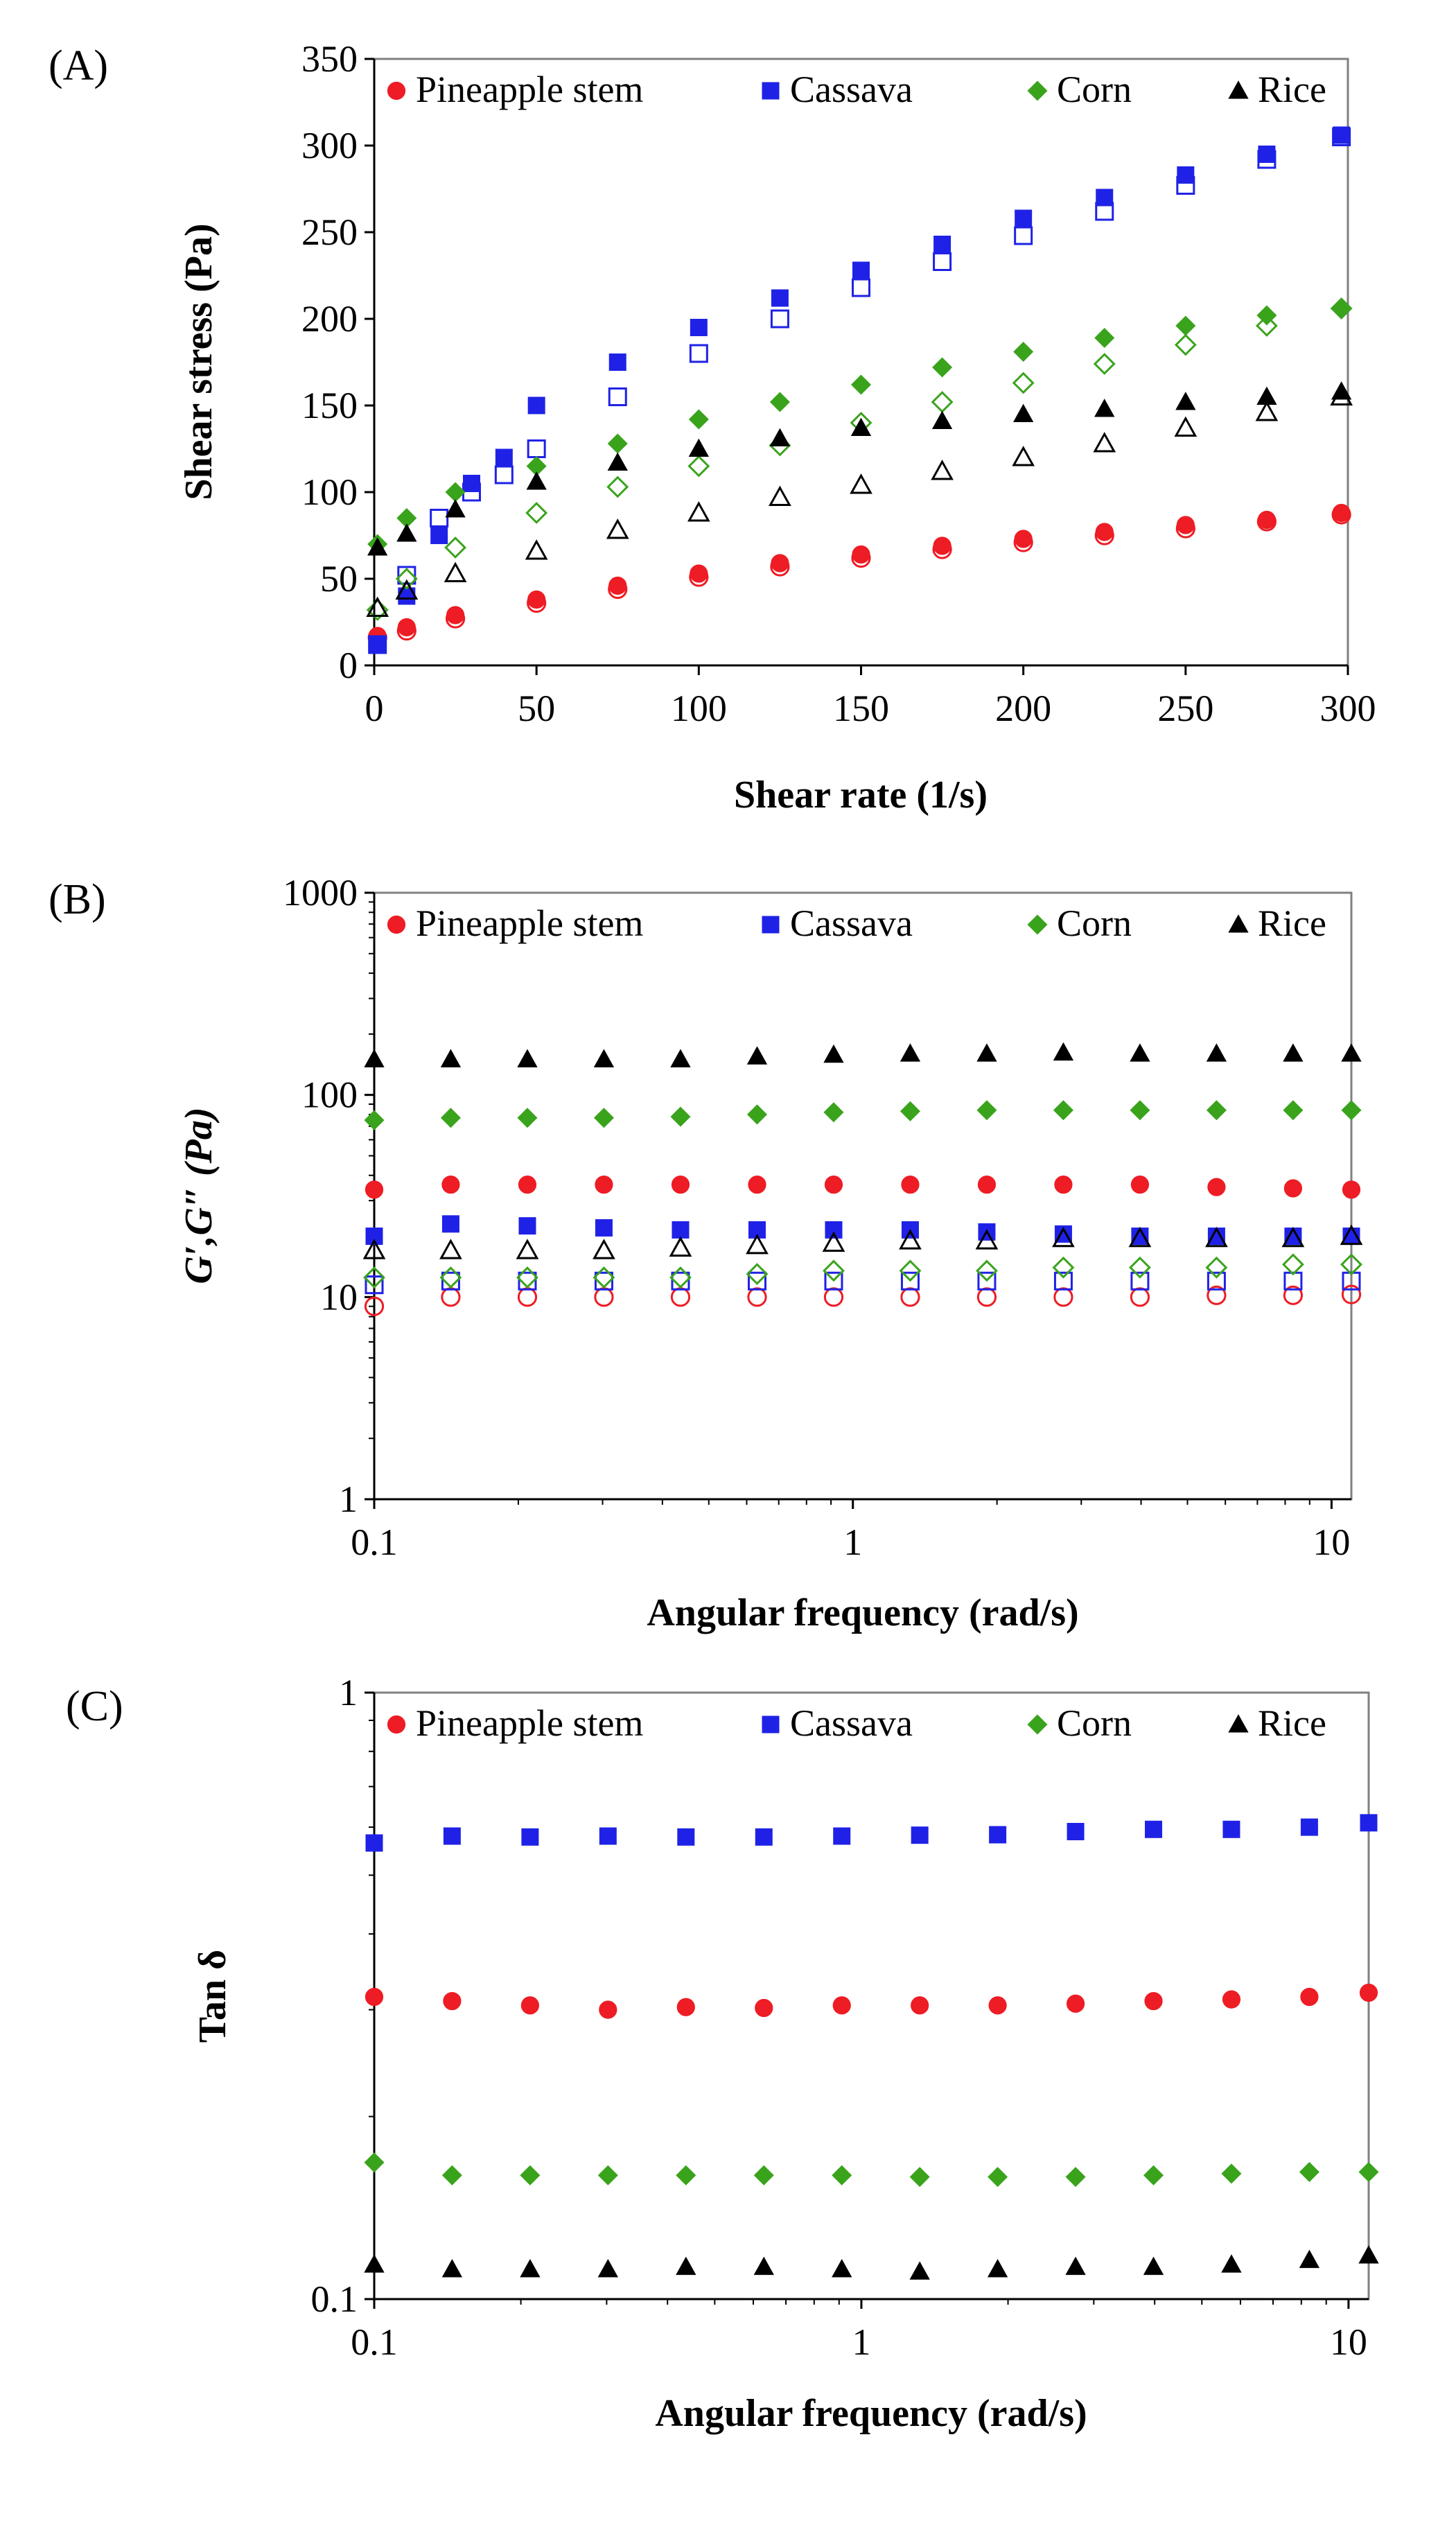  I want to click on data-marks-c, so click(871, 2047).